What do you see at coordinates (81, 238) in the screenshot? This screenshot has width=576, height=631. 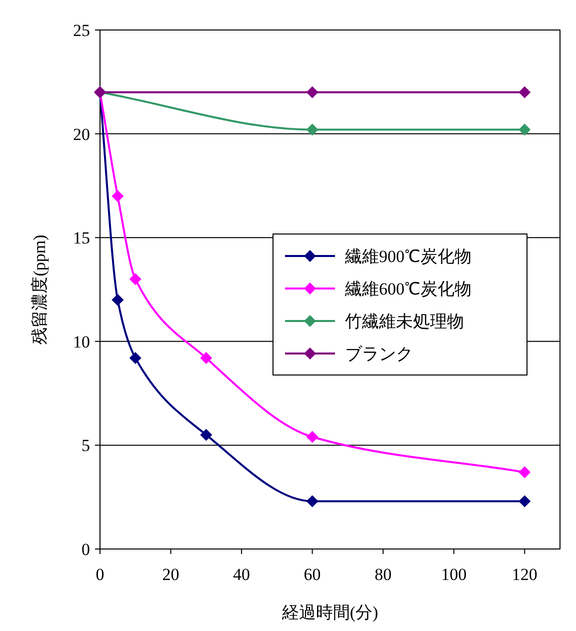 I see `y-tick-label: 15` at bounding box center [81, 238].